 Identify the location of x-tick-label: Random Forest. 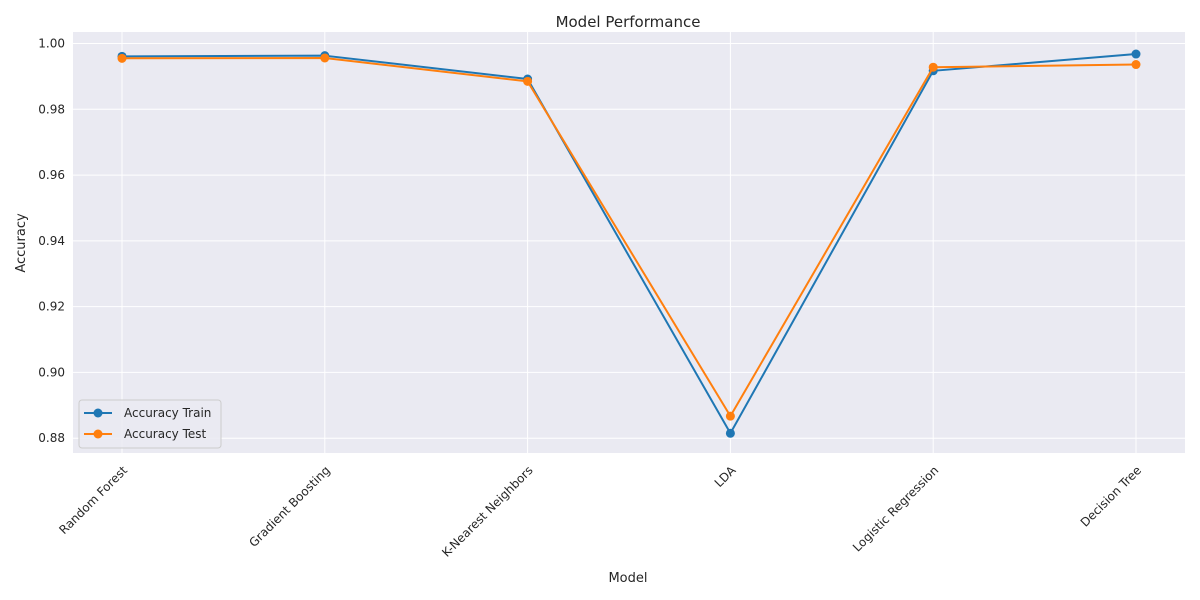
(93, 500).